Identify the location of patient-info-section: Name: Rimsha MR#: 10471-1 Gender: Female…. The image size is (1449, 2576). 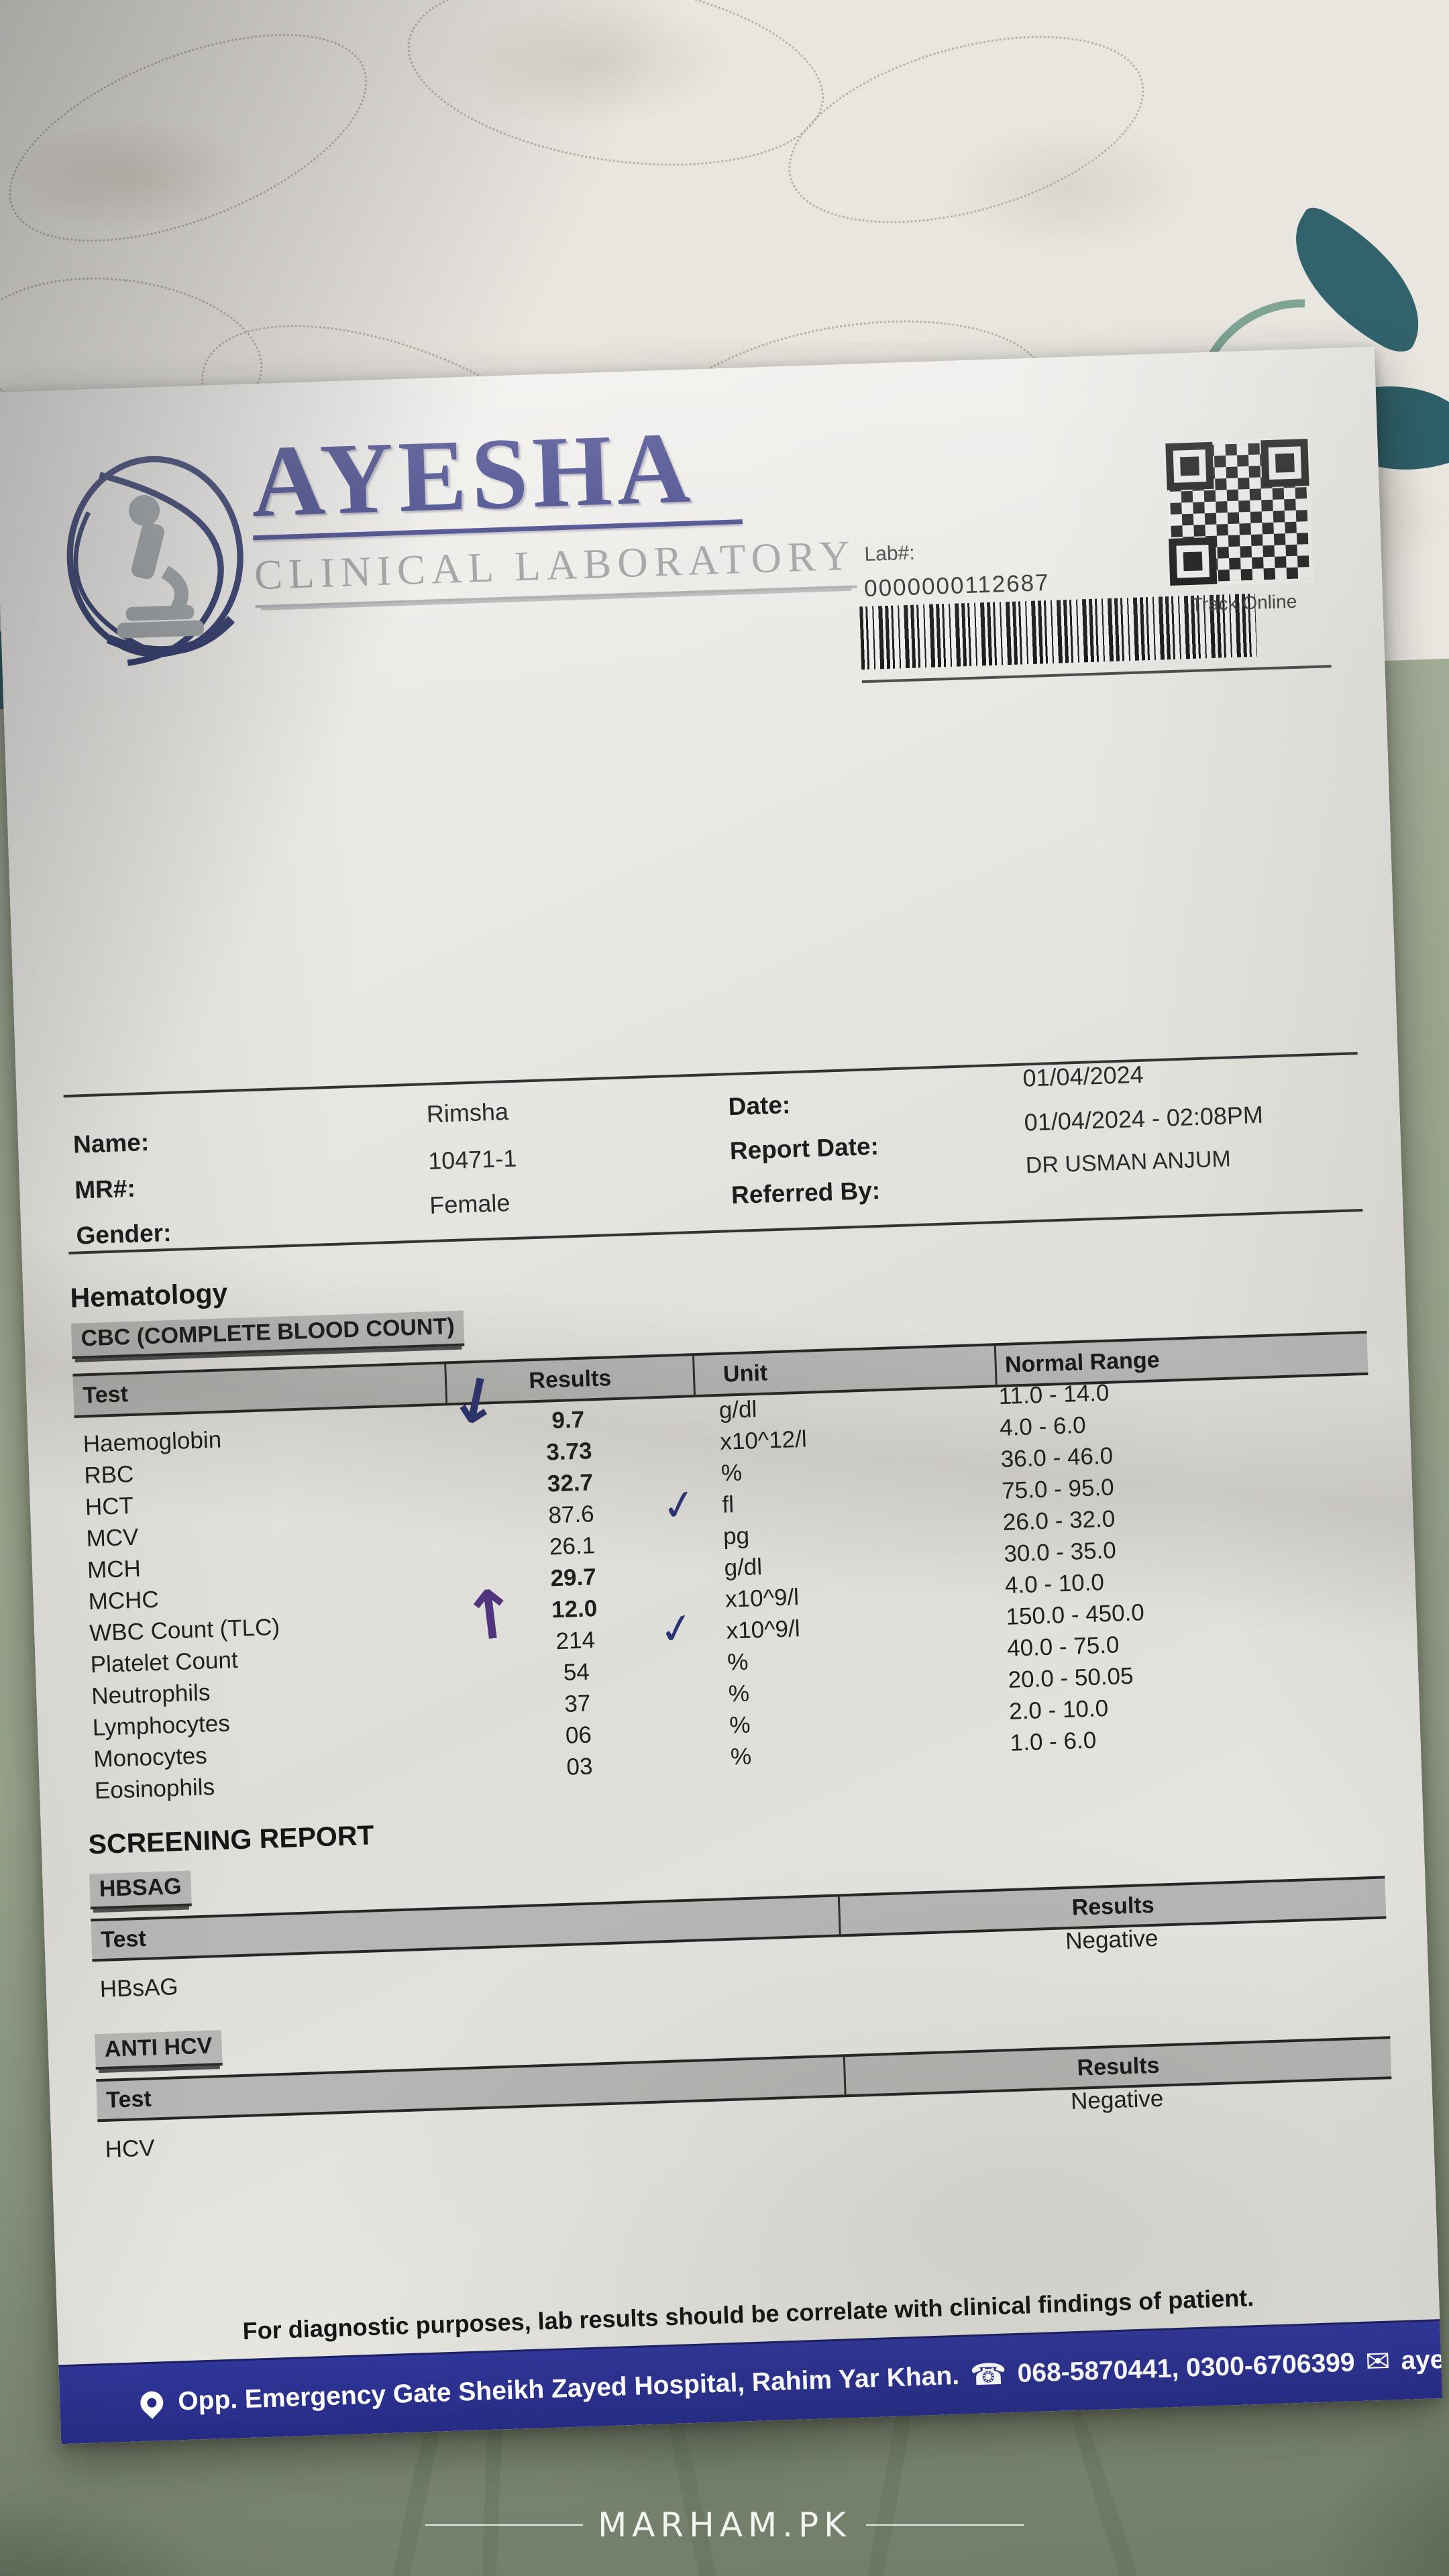
(713, 1153).